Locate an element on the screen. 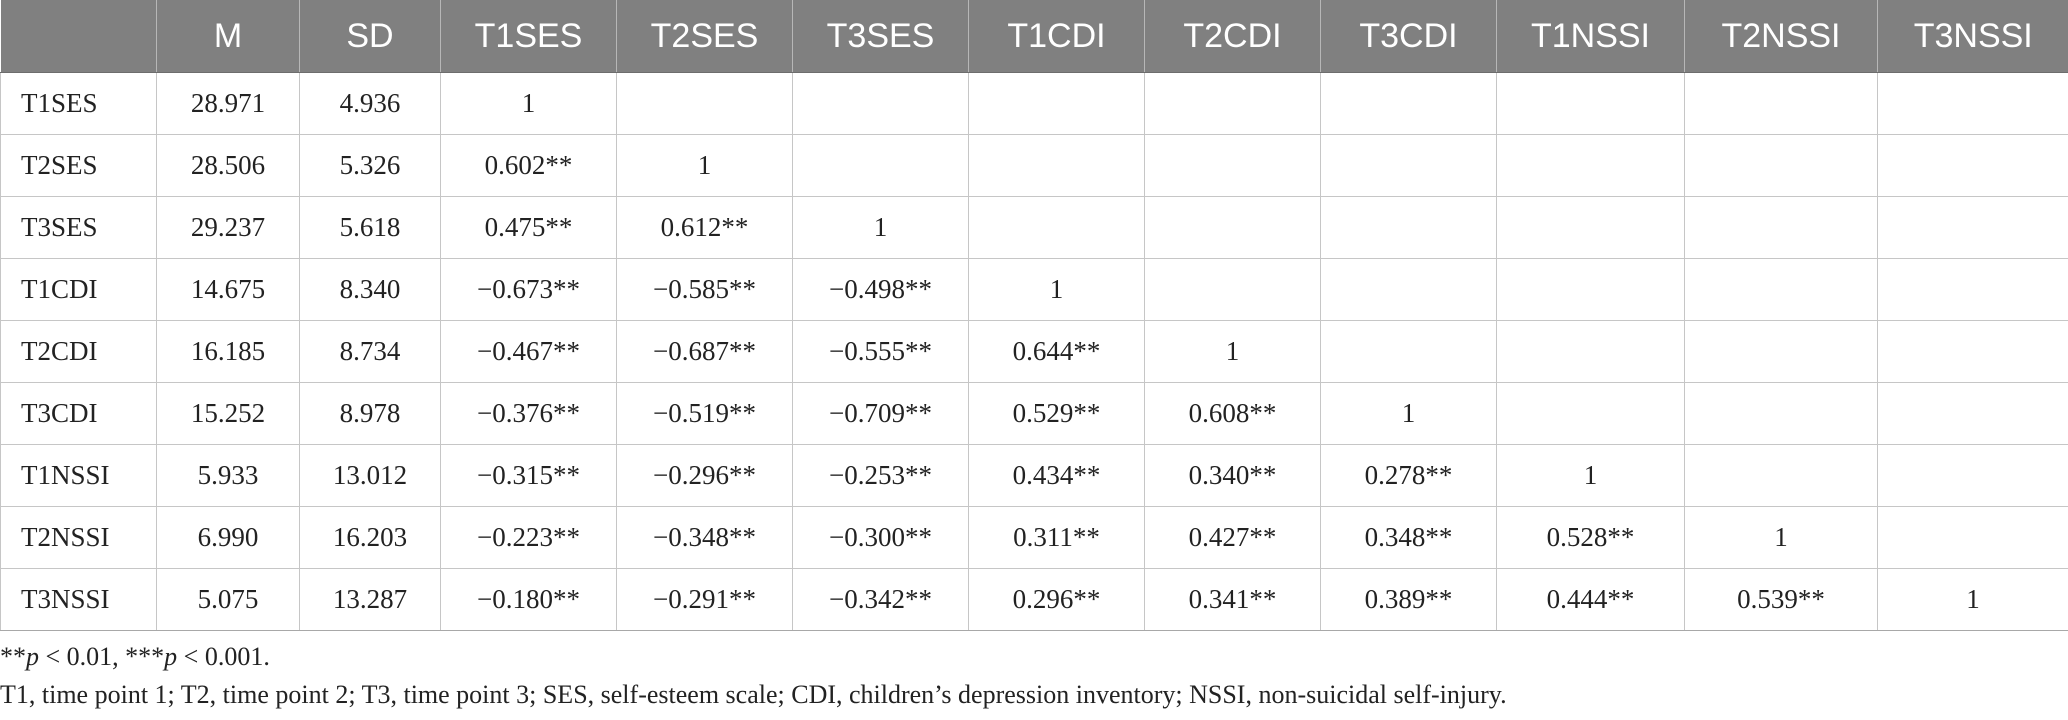 This screenshot has width=2068, height=720. cell-t2cdi: 0.427** is located at coordinates (1232, 537).